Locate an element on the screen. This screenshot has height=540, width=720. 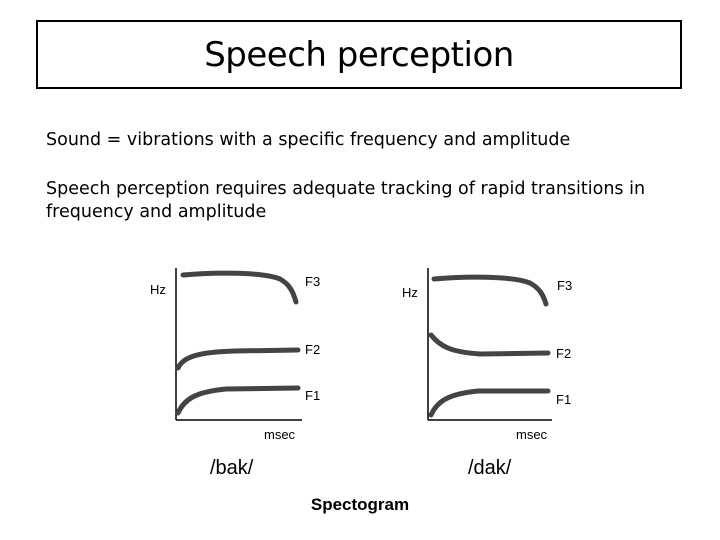
title-box: Speech perception is located at coordinates (359, 54).